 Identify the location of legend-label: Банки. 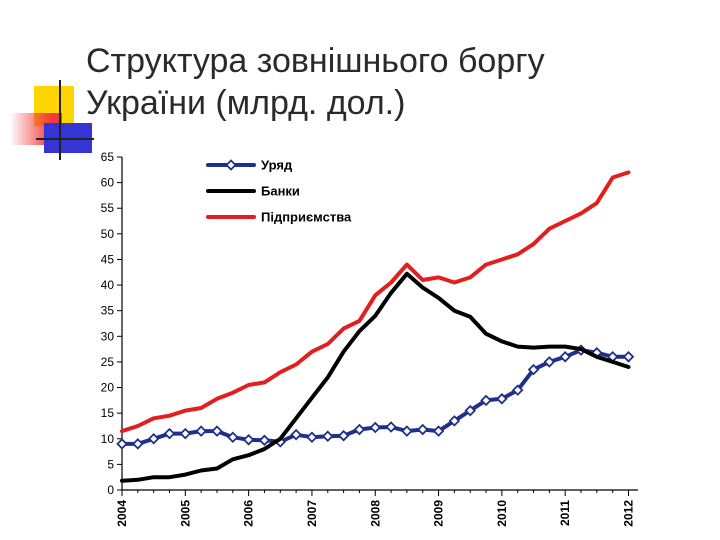
(280, 191).